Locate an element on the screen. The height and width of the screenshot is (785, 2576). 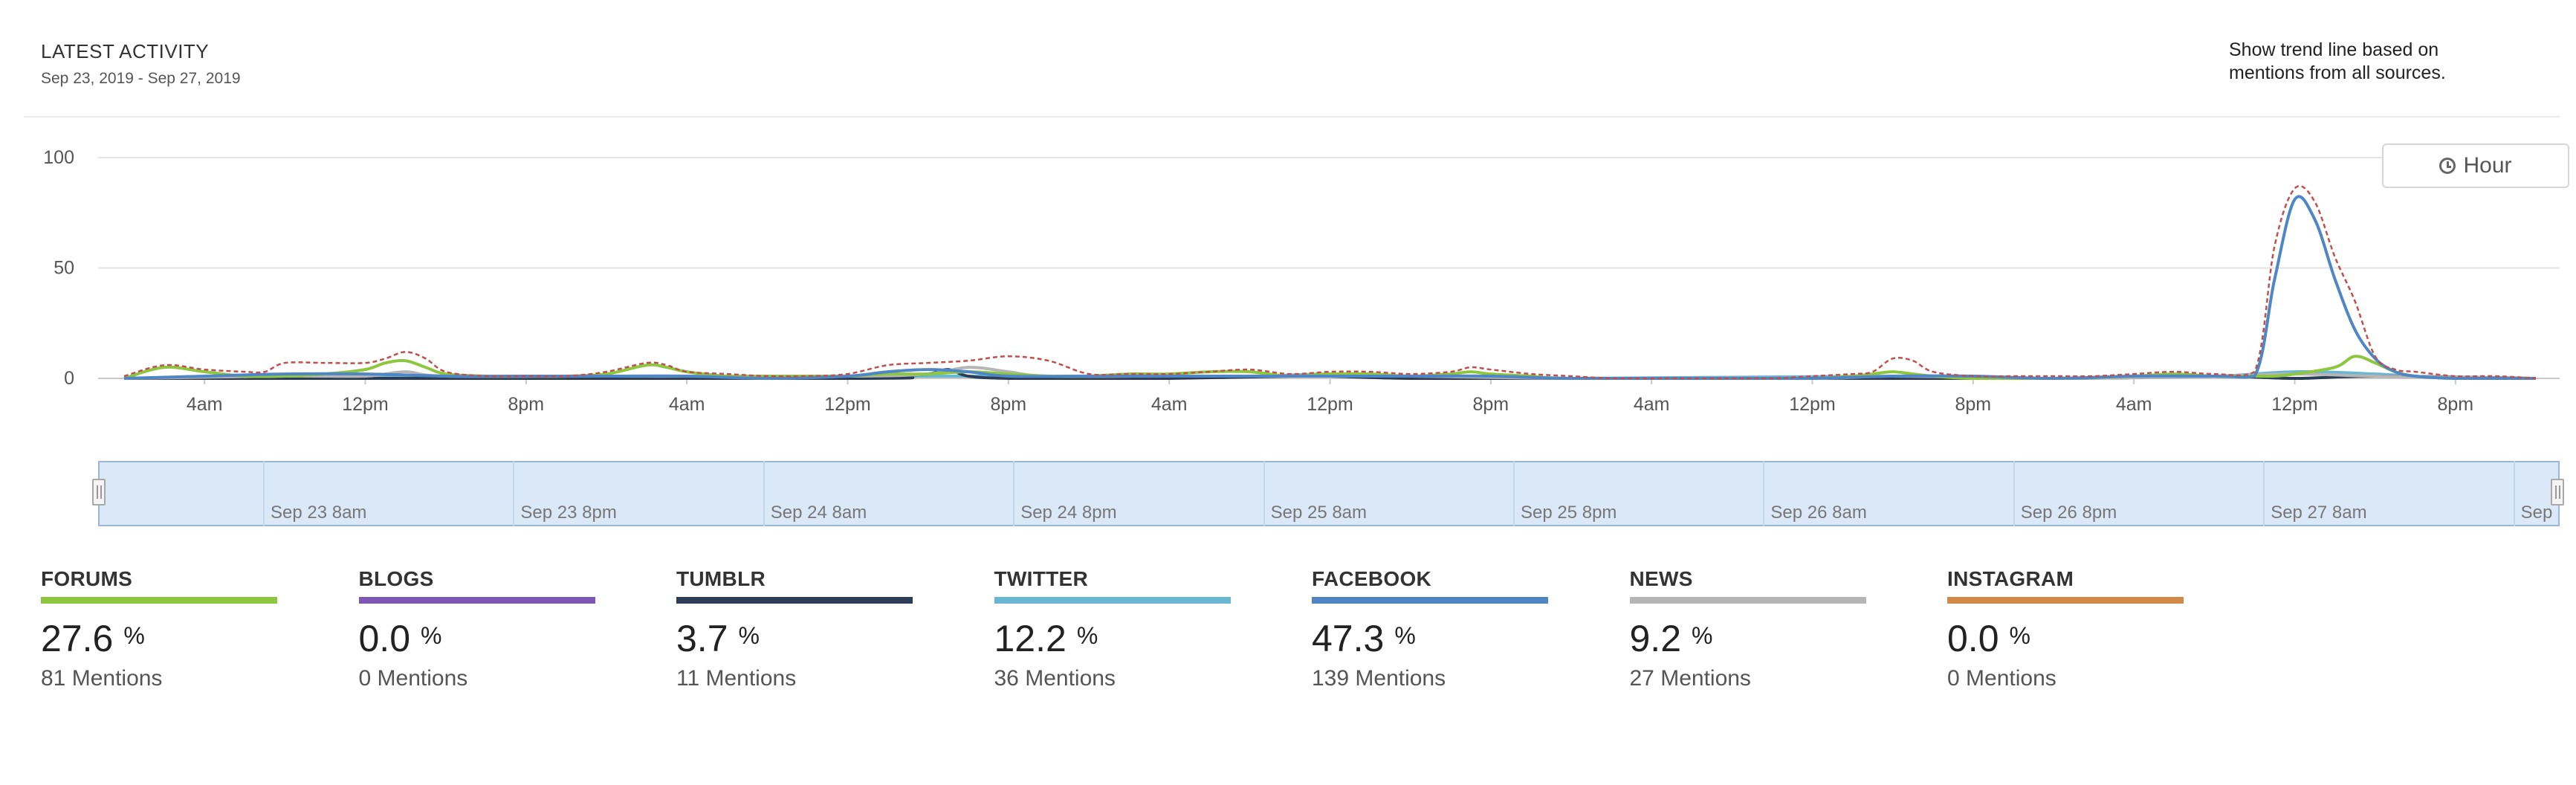
source-card-twitter: TWITTER 12.2% 36 Mentions is located at coordinates (1117, 629).